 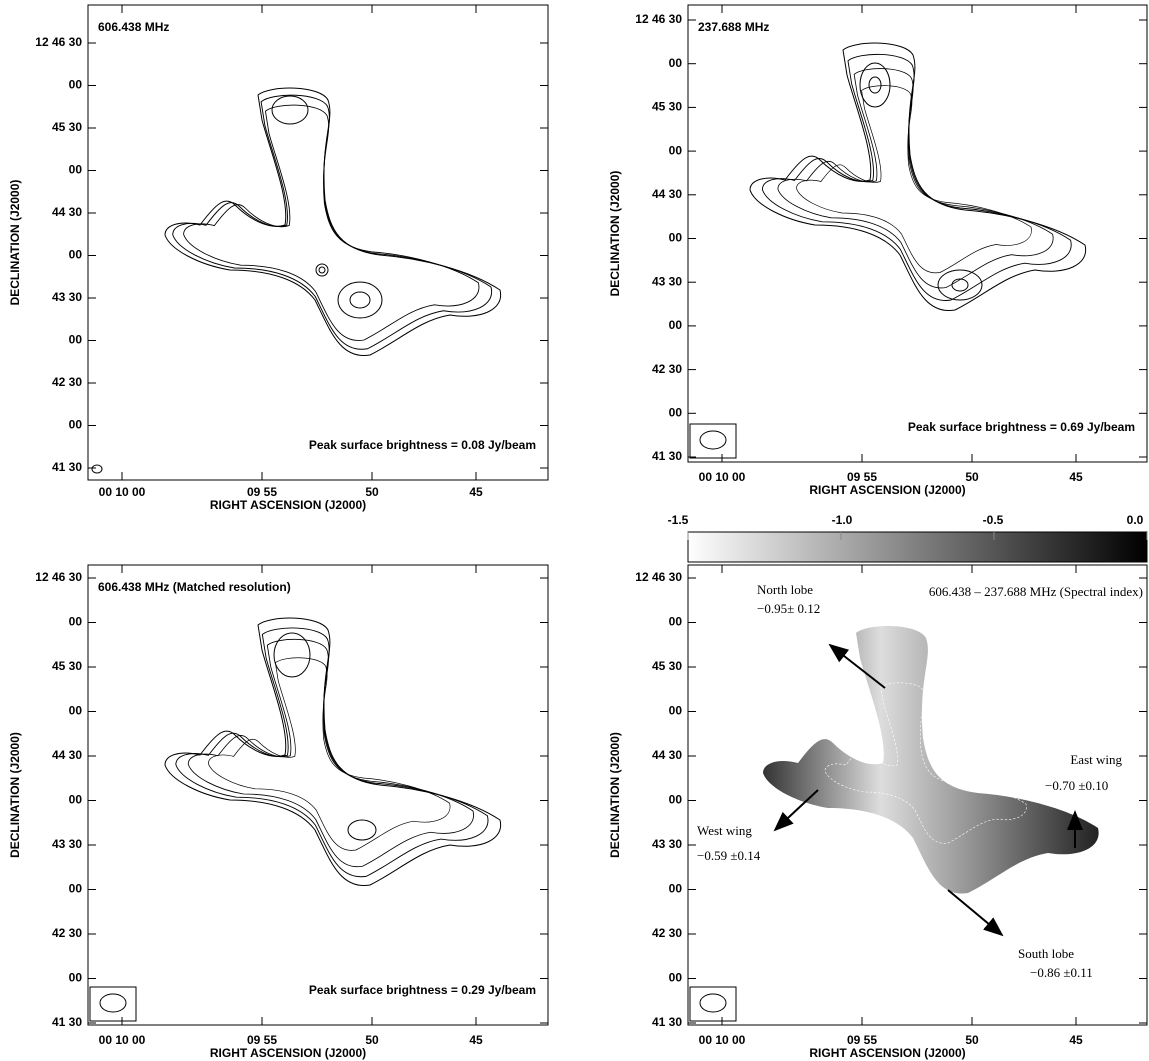 I want to click on arrows, so click(x=928, y=790).